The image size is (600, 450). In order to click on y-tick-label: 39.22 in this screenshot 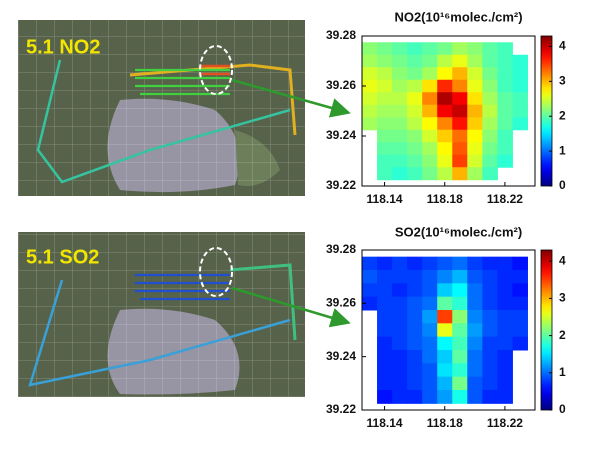, I will do `click(341, 409)`.